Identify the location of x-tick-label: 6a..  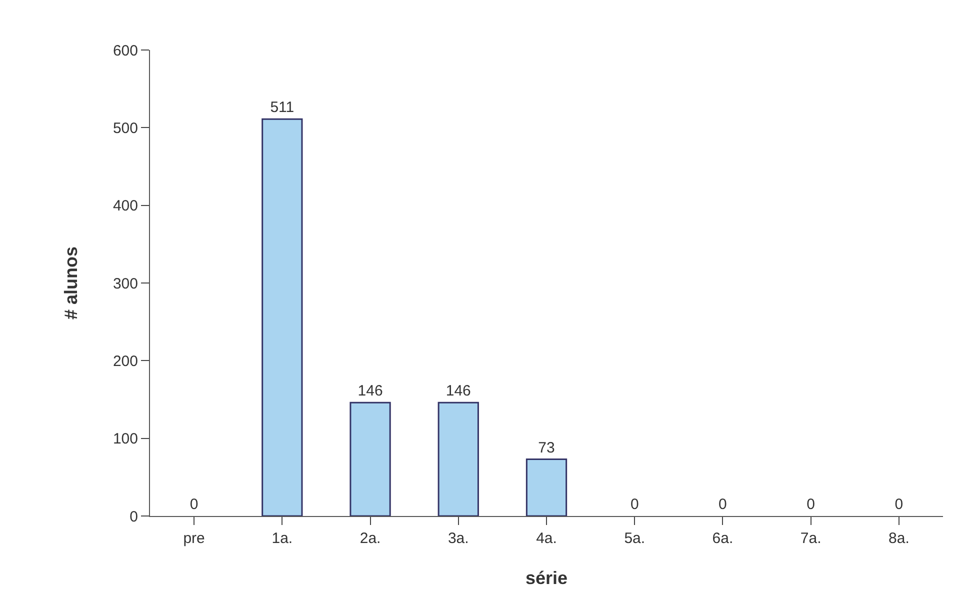
(723, 538).